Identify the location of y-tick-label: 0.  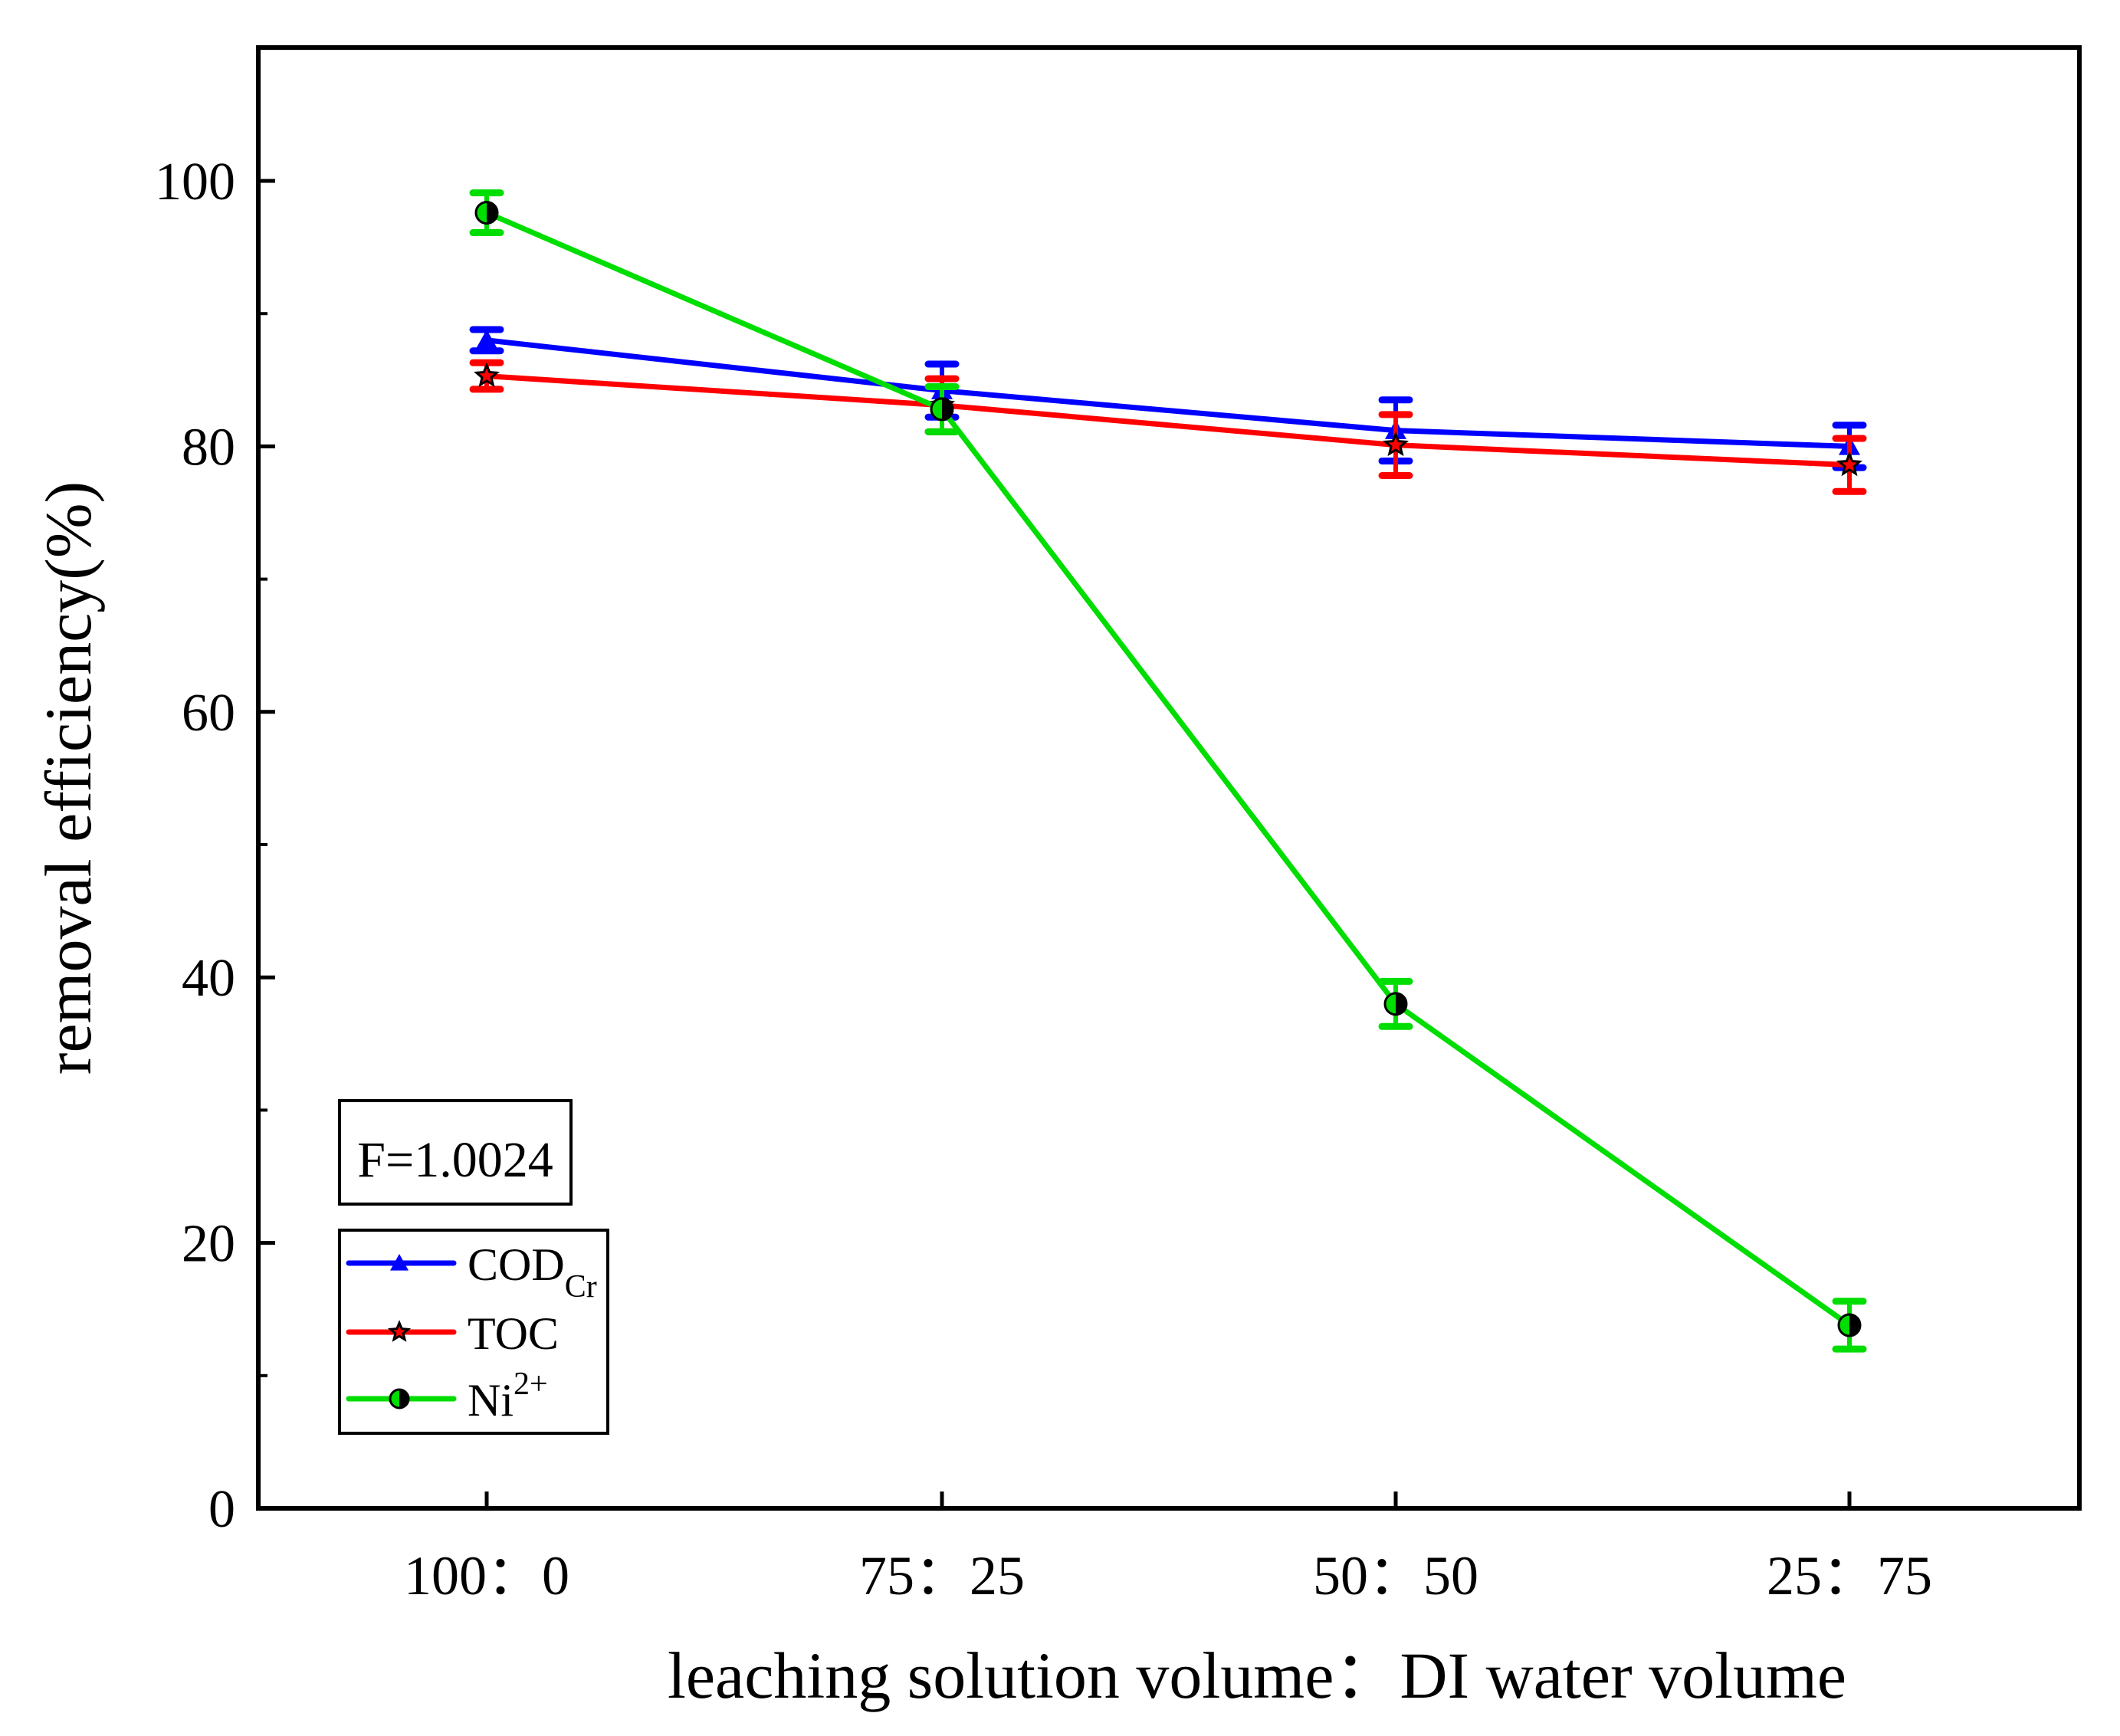
(222, 1509).